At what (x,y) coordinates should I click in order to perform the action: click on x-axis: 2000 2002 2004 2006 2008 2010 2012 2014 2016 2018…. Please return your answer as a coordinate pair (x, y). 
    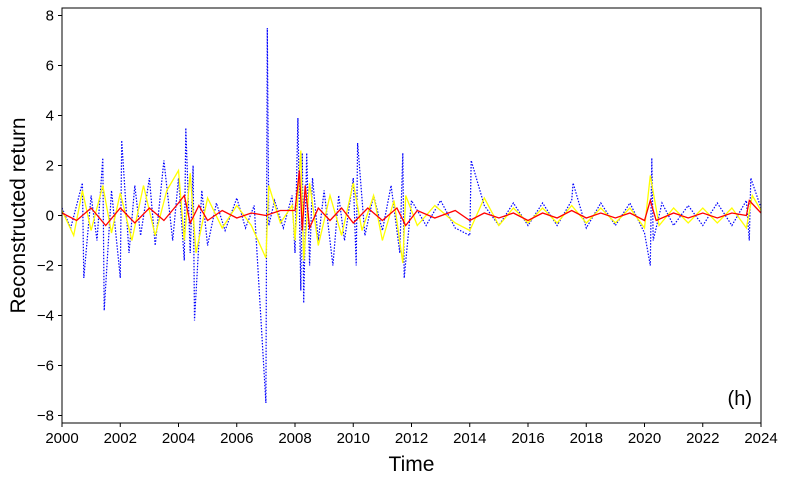
    Looking at the image, I should click on (411, 435).